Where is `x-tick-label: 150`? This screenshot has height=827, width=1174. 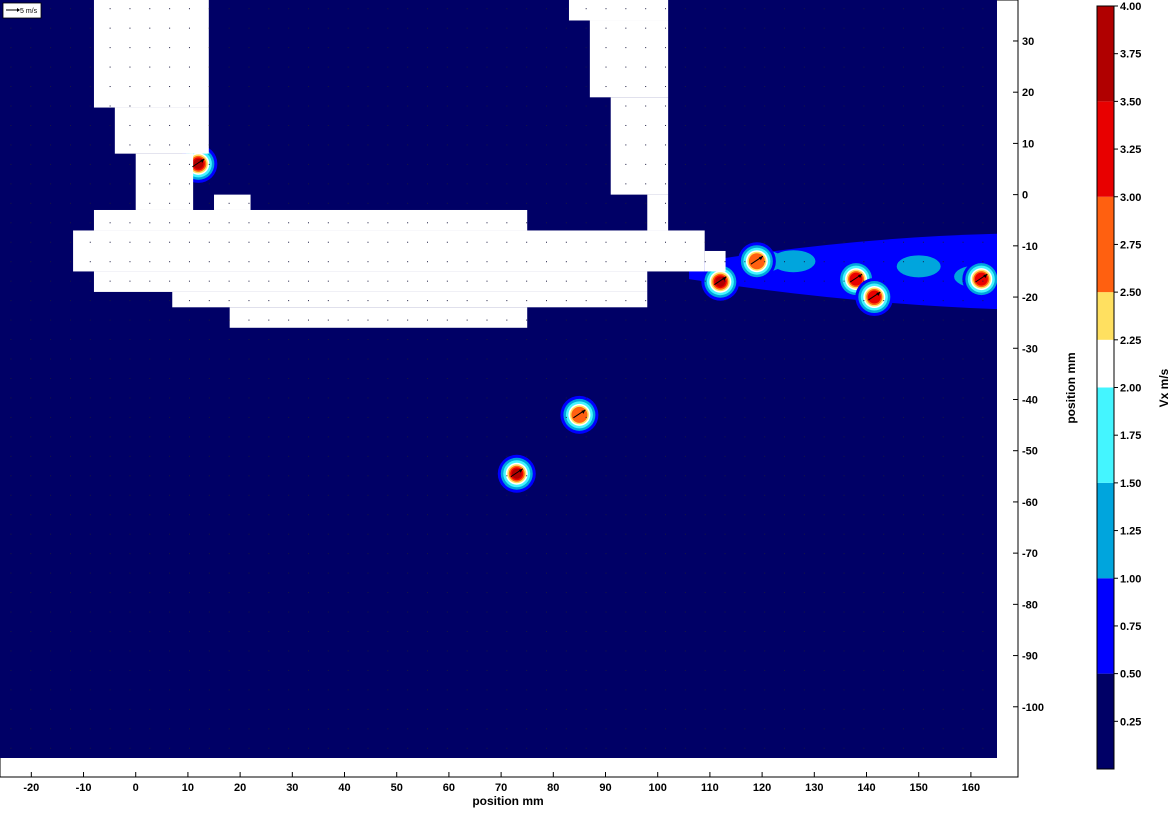
x-tick-label: 150 is located at coordinates (919, 788).